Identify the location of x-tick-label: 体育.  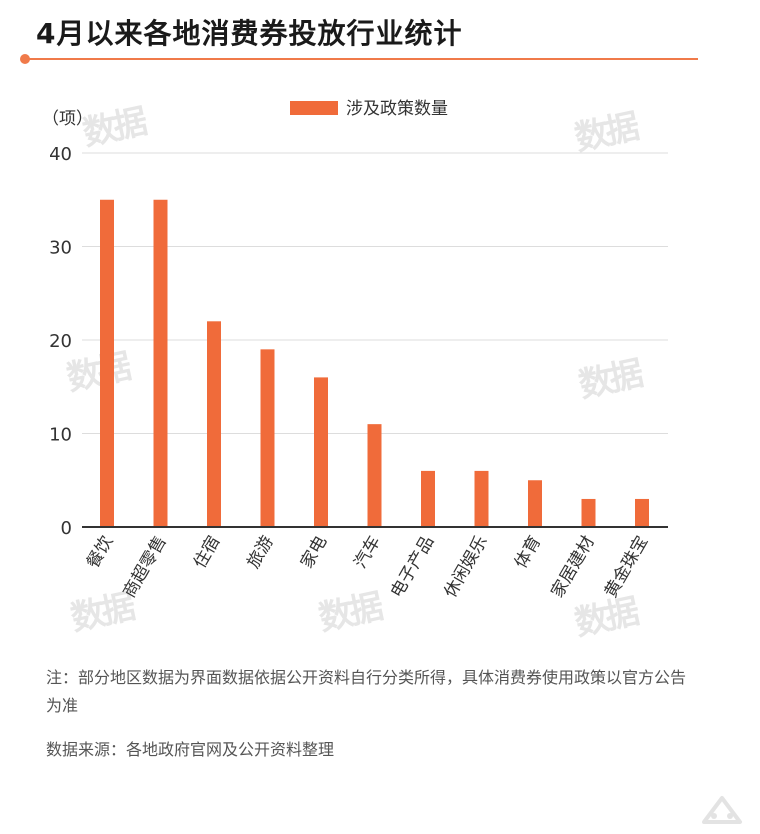
(528, 552).